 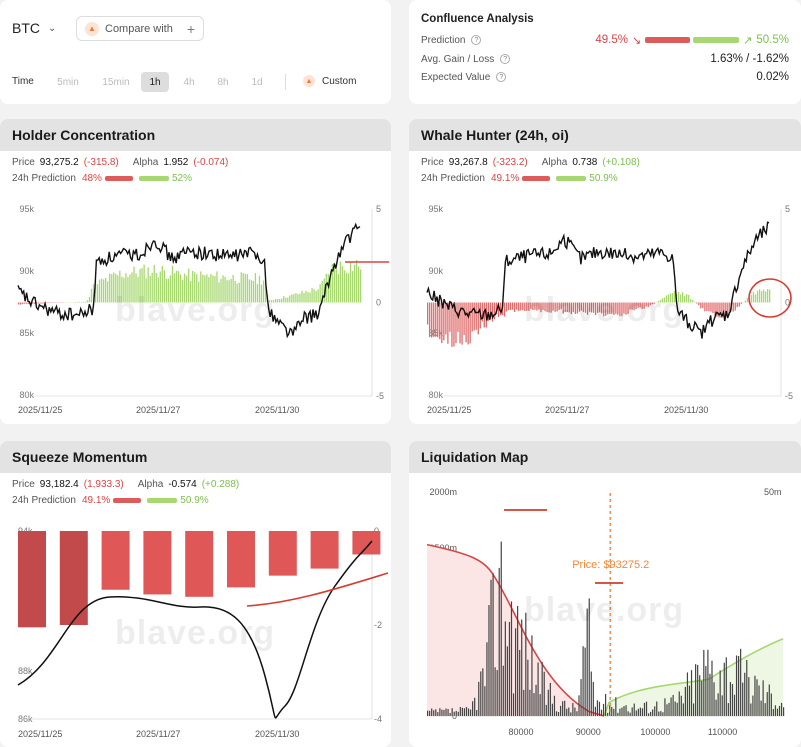 What do you see at coordinates (155, 82) in the screenshot?
I see `timeframe-1h: 1h` at bounding box center [155, 82].